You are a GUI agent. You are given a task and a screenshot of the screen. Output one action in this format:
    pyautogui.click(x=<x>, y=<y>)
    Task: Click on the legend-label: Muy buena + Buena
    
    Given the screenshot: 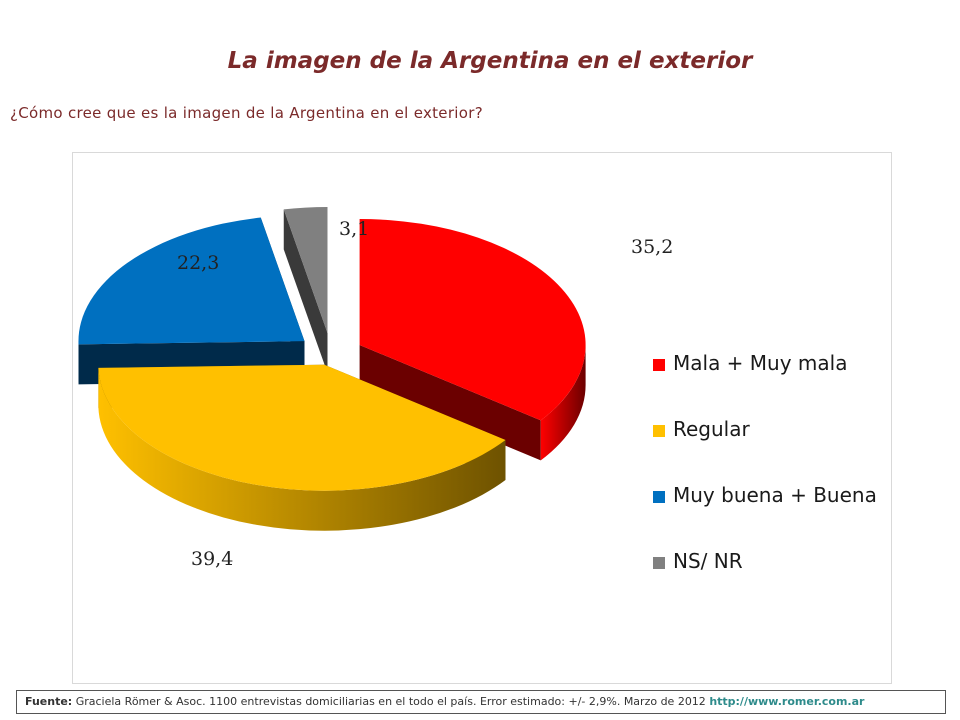 What is the action you would take?
    pyautogui.click(x=775, y=495)
    